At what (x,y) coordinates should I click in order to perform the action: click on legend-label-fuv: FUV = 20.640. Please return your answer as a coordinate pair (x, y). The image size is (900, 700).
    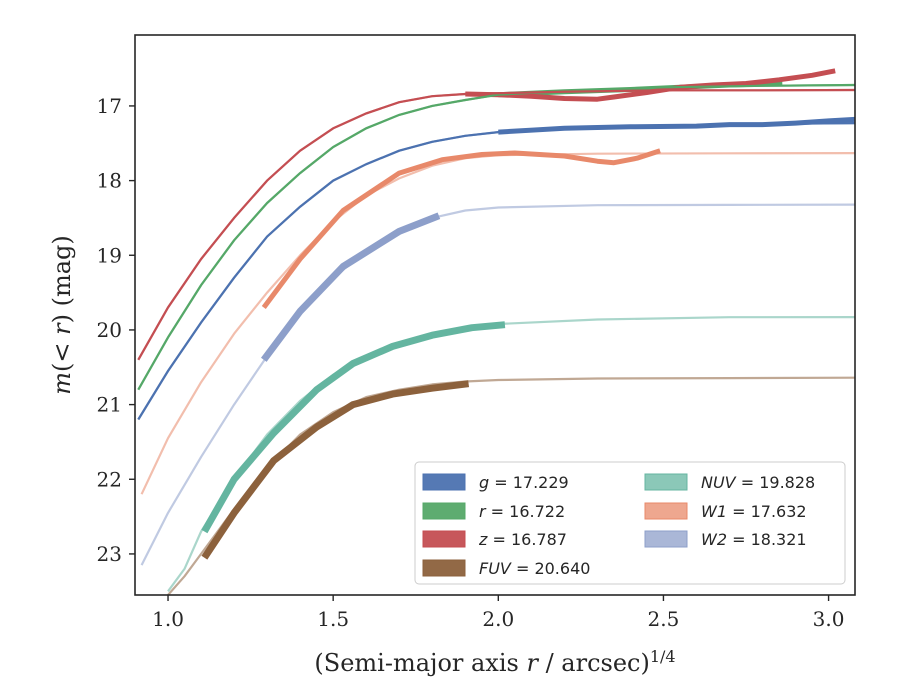
    Looking at the image, I should click on (534, 568).